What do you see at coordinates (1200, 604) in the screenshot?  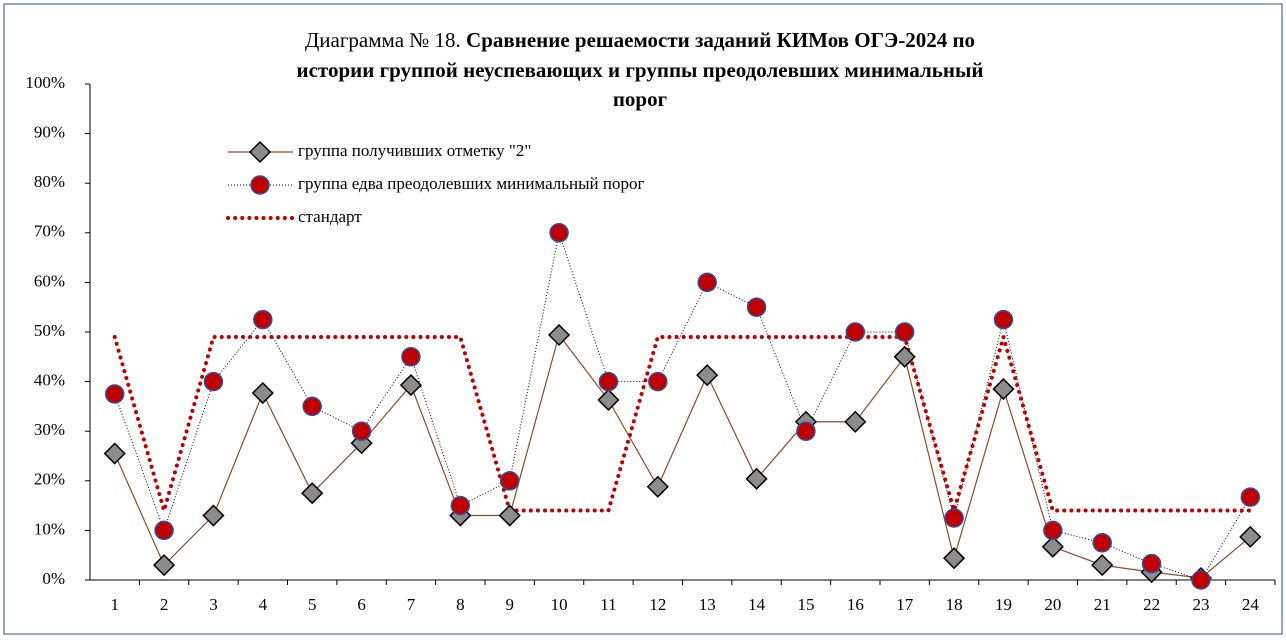 I see `x-tick-label: 23` at bounding box center [1200, 604].